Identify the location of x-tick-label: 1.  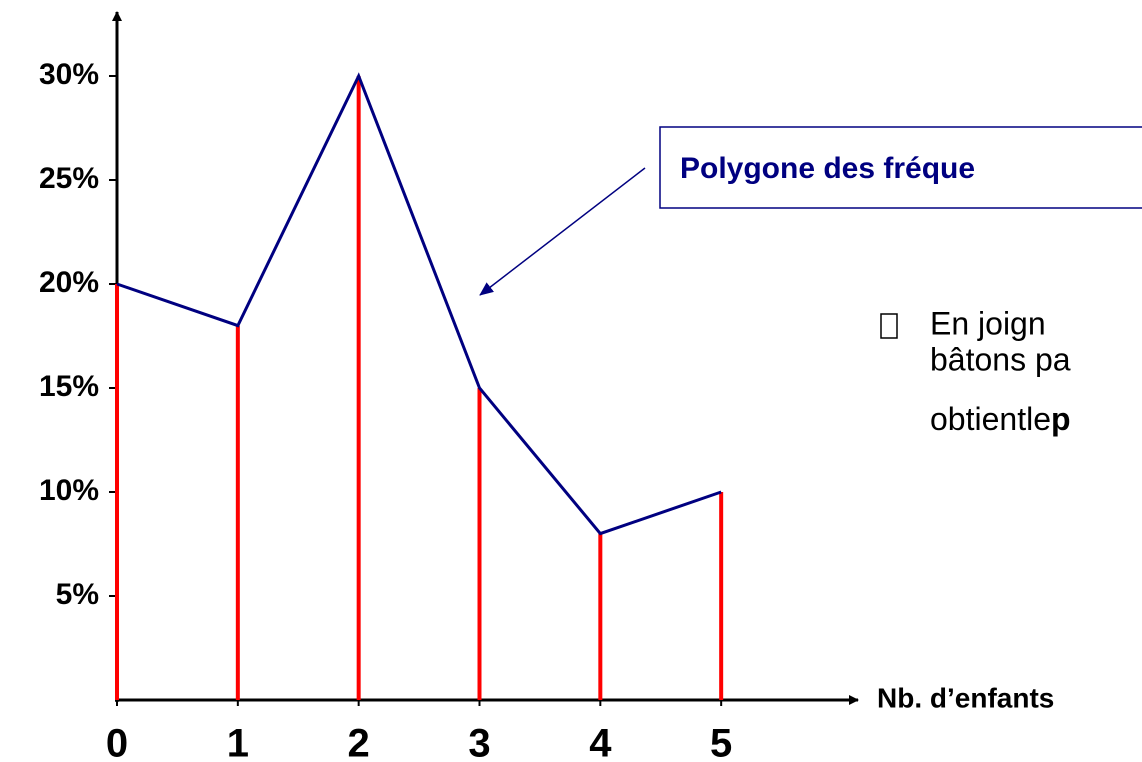
(238, 742).